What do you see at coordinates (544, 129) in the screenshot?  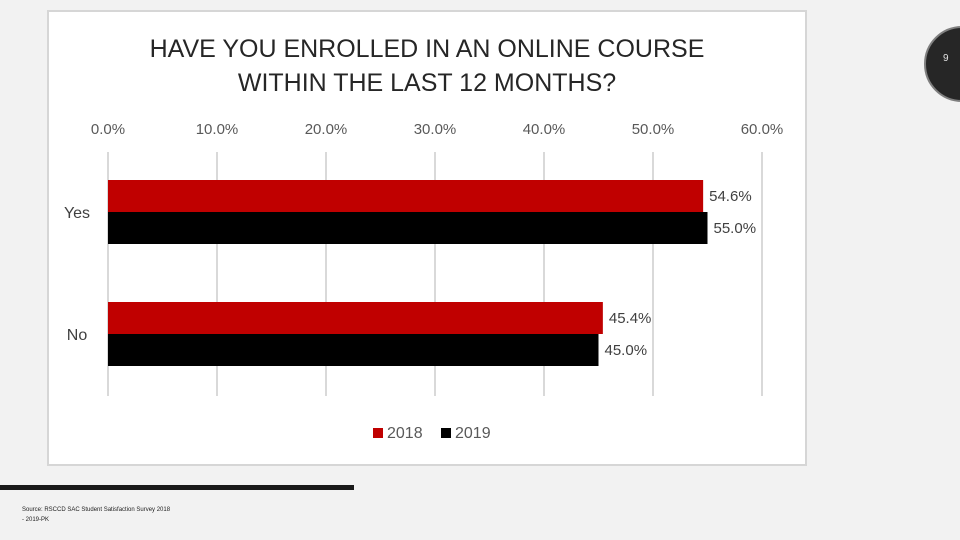 I see `tick-label: 40.0%` at bounding box center [544, 129].